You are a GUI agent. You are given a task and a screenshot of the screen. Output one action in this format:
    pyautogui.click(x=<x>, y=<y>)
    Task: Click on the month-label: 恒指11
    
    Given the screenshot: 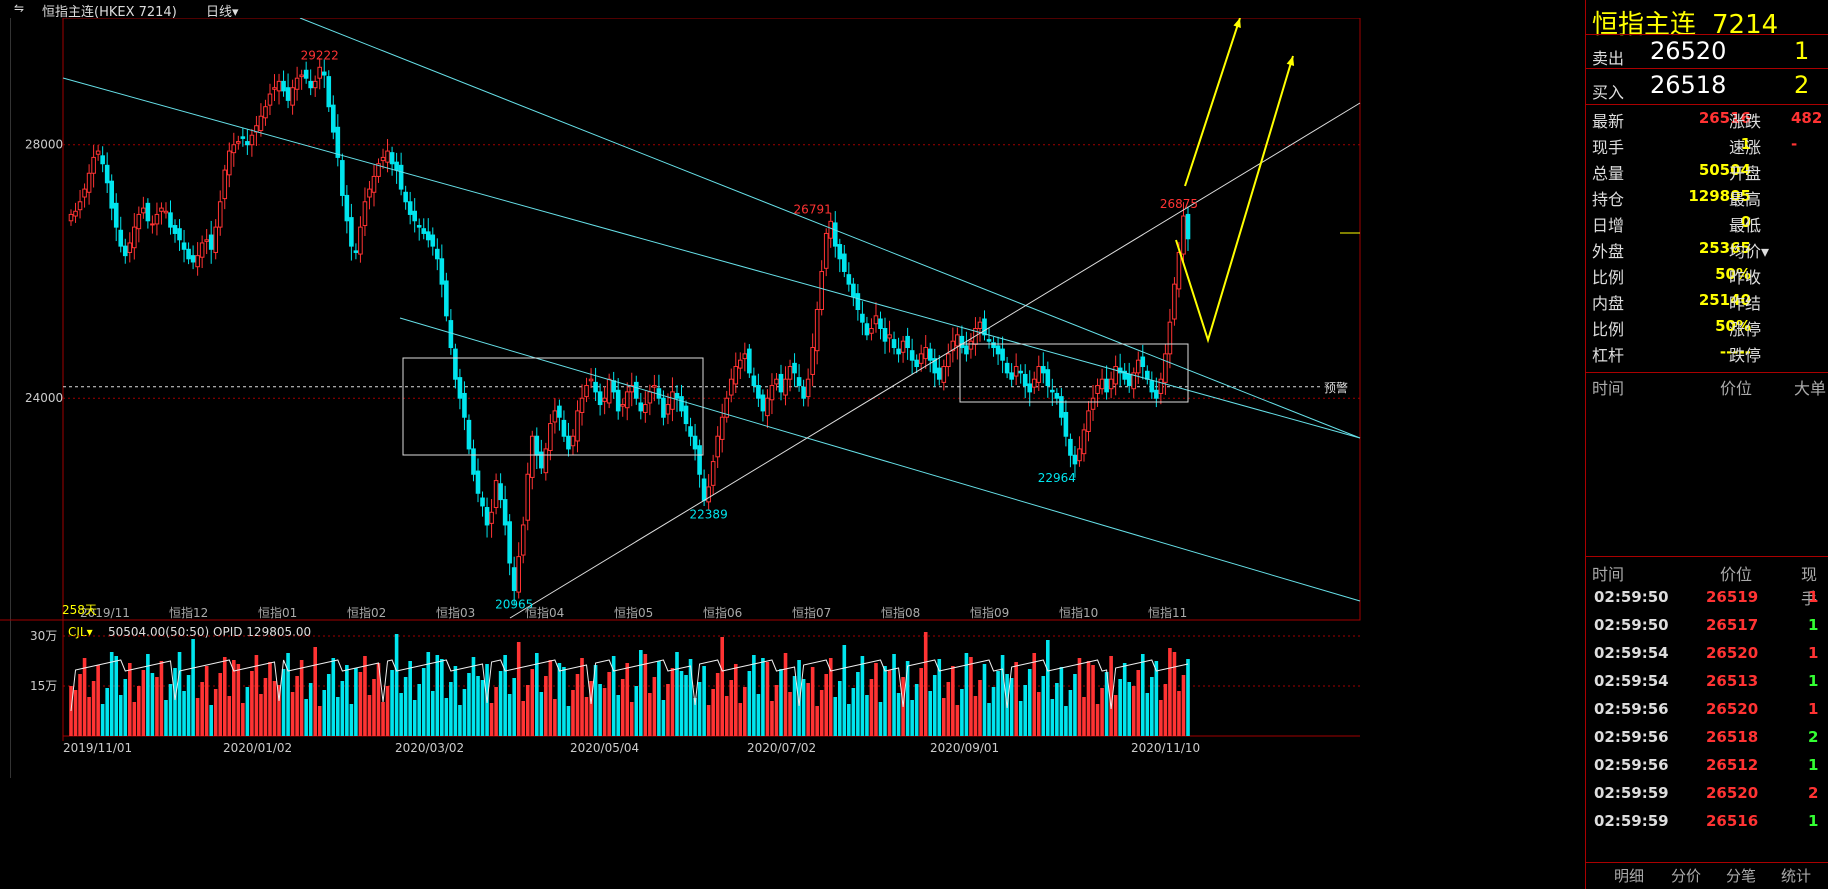 What is the action you would take?
    pyautogui.click(x=1167, y=612)
    